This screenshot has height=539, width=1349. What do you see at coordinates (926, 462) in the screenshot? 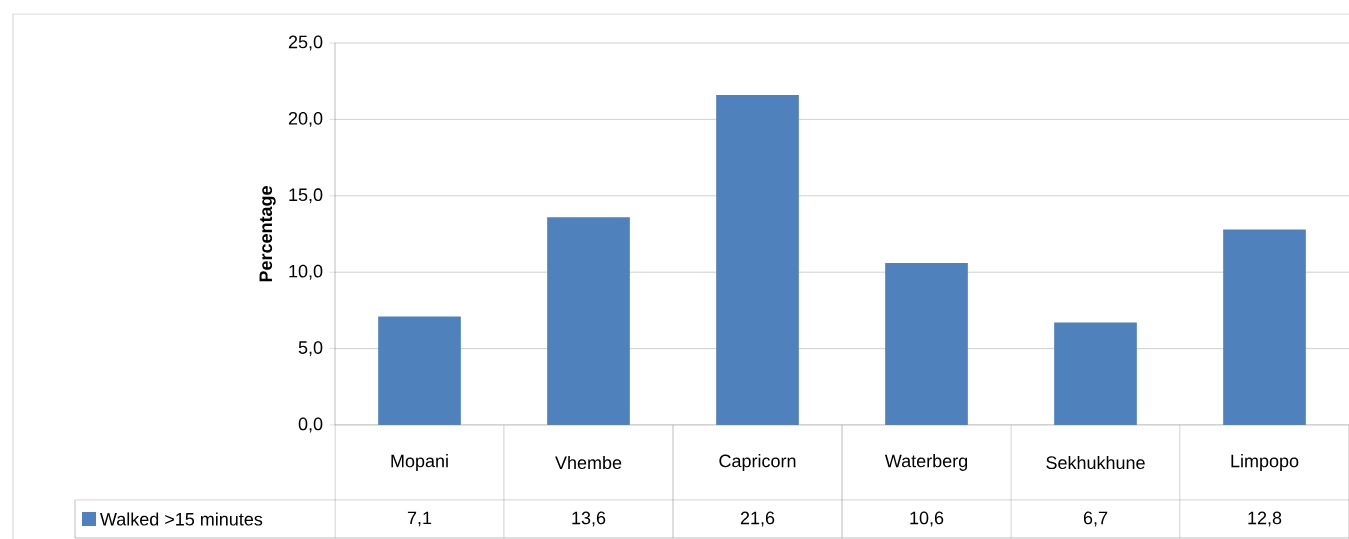
I see `x-tick-label: Waterberg` at bounding box center [926, 462].